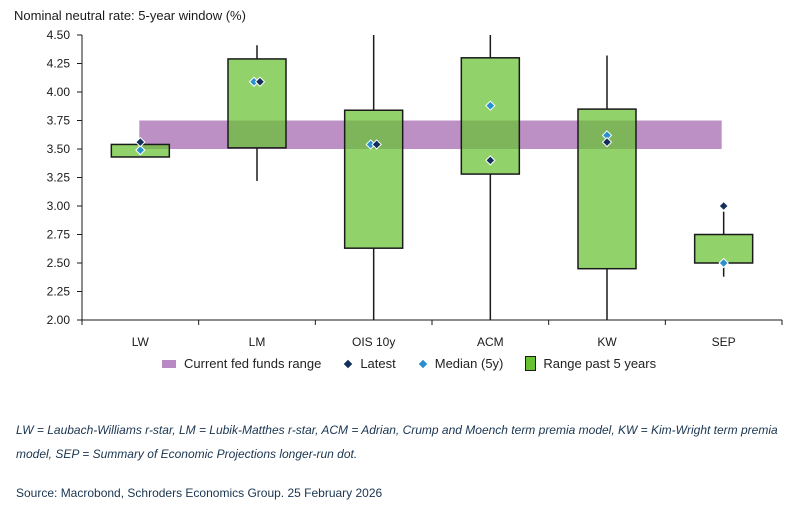 The height and width of the screenshot is (507, 794). What do you see at coordinates (257, 103) in the screenshot?
I see `box-lm` at bounding box center [257, 103].